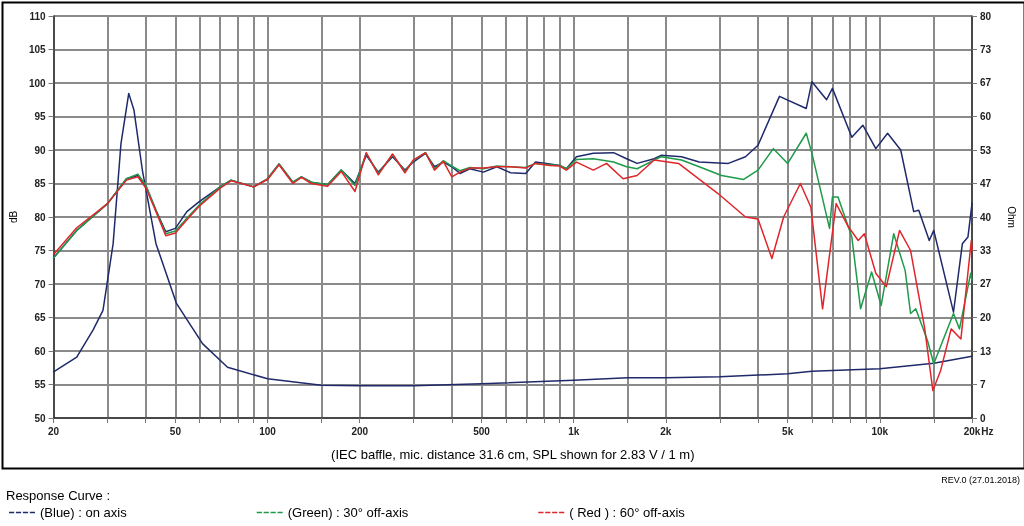  I want to click on y2-tick-label: 13, so click(986, 351).